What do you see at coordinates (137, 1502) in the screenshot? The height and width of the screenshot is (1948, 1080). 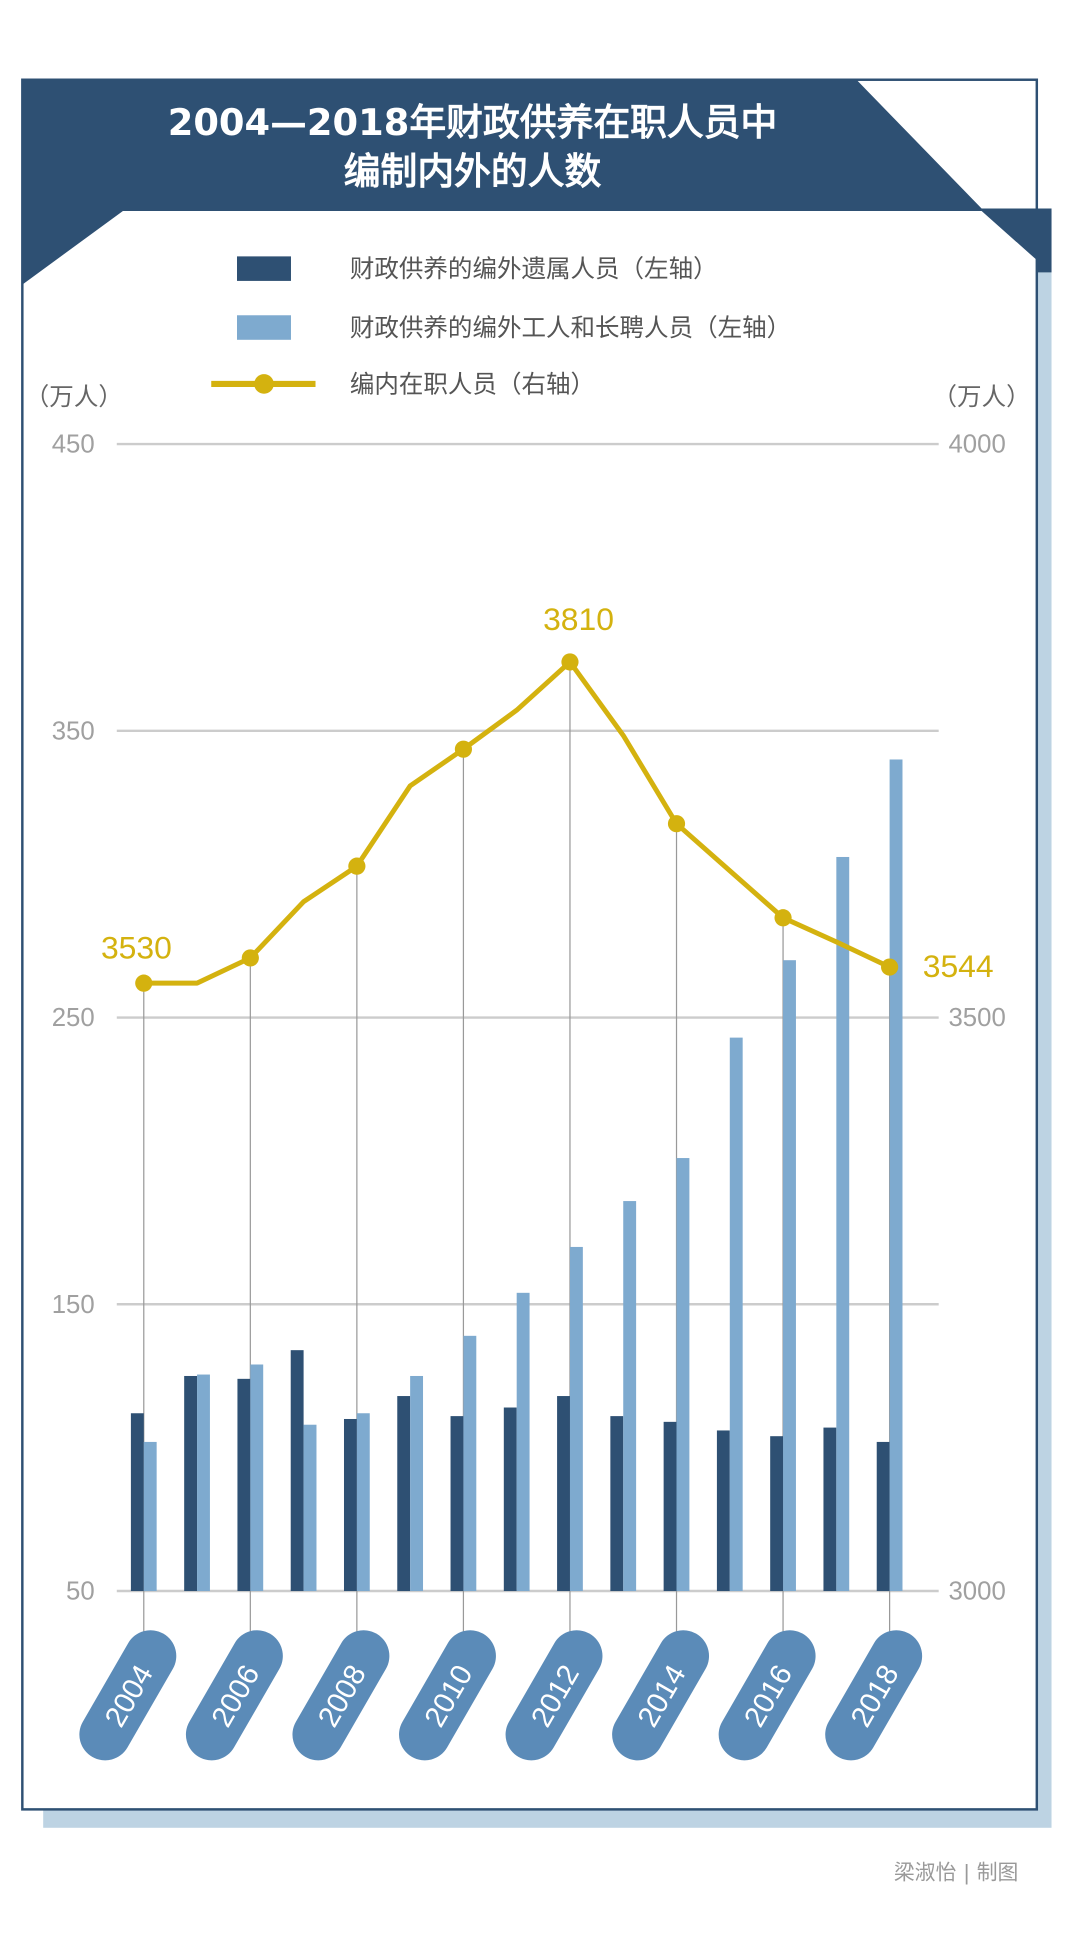 I see `bar-dependents-2004` at bounding box center [137, 1502].